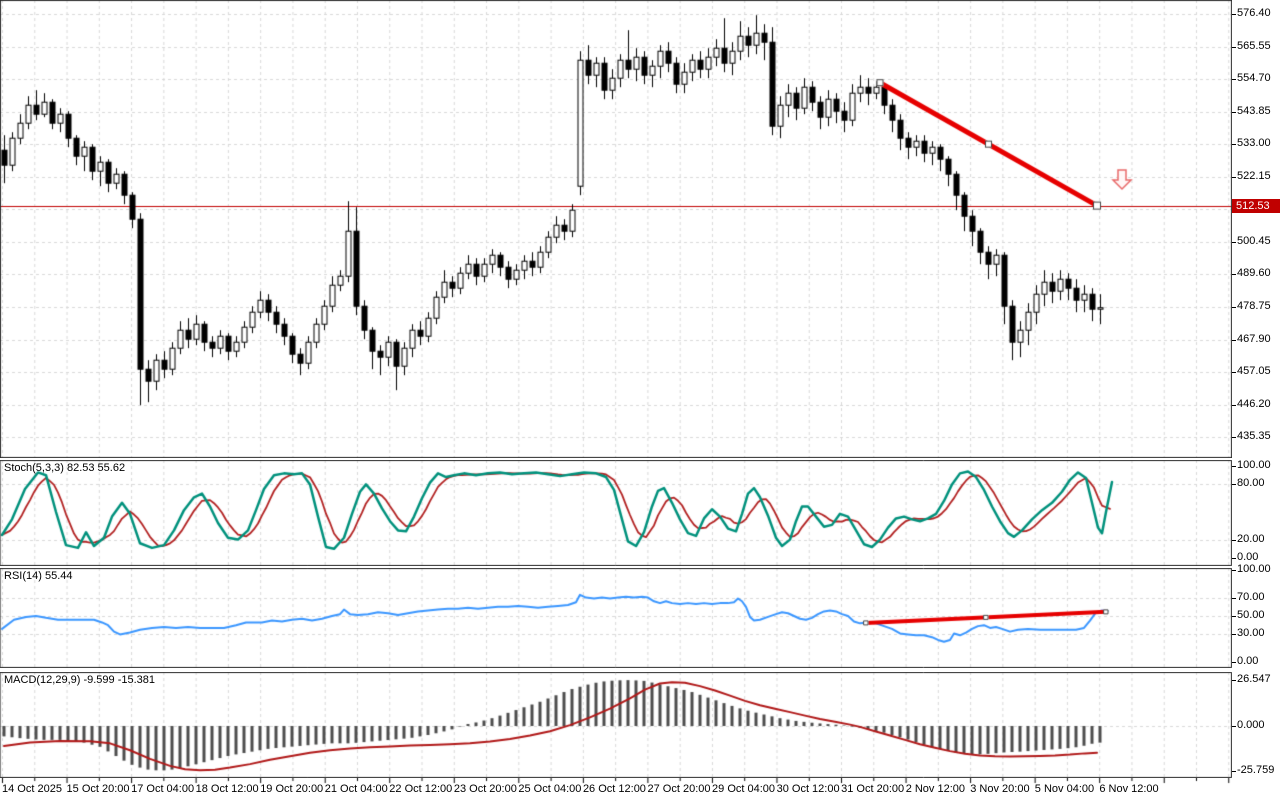 The height and width of the screenshot is (800, 1280). Describe the element at coordinates (1251, 13) in the screenshot. I see `price-axis-label: 576.40` at that location.